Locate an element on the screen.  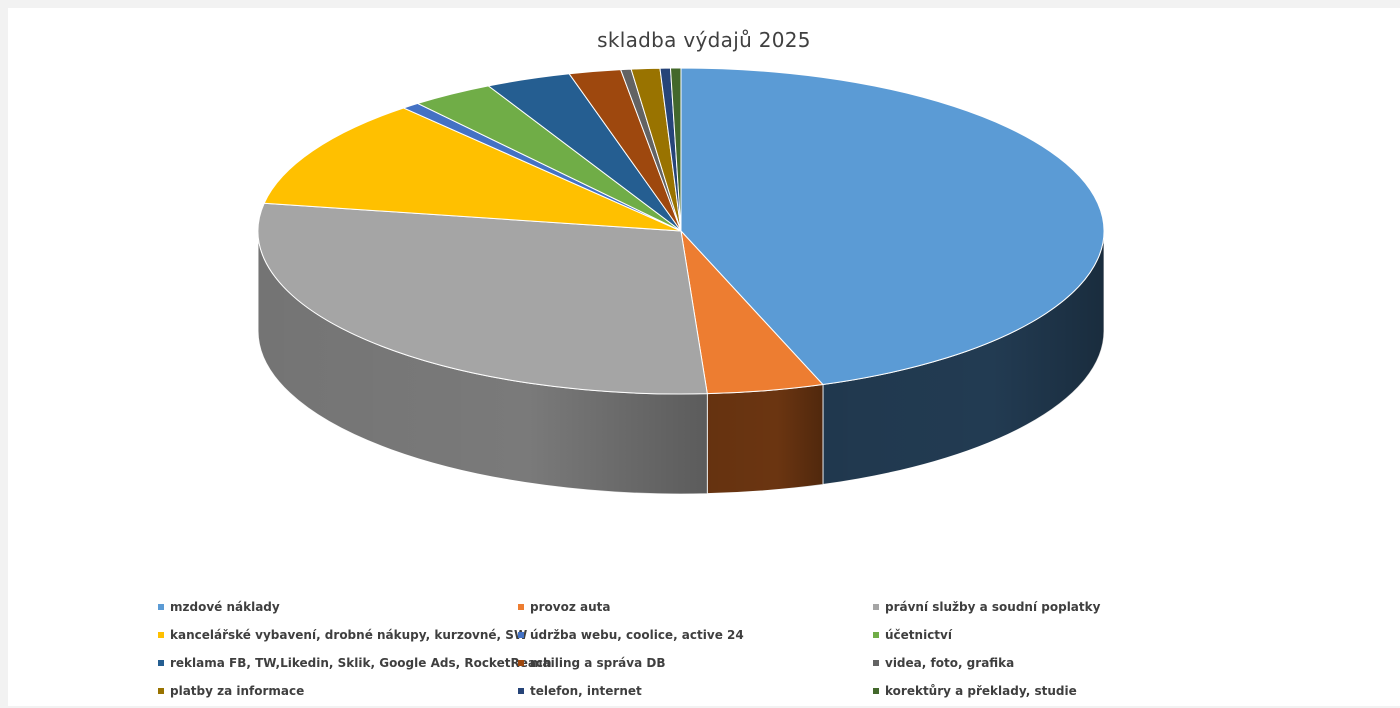
legend-item: účetnictví is located at coordinates (912, 635).